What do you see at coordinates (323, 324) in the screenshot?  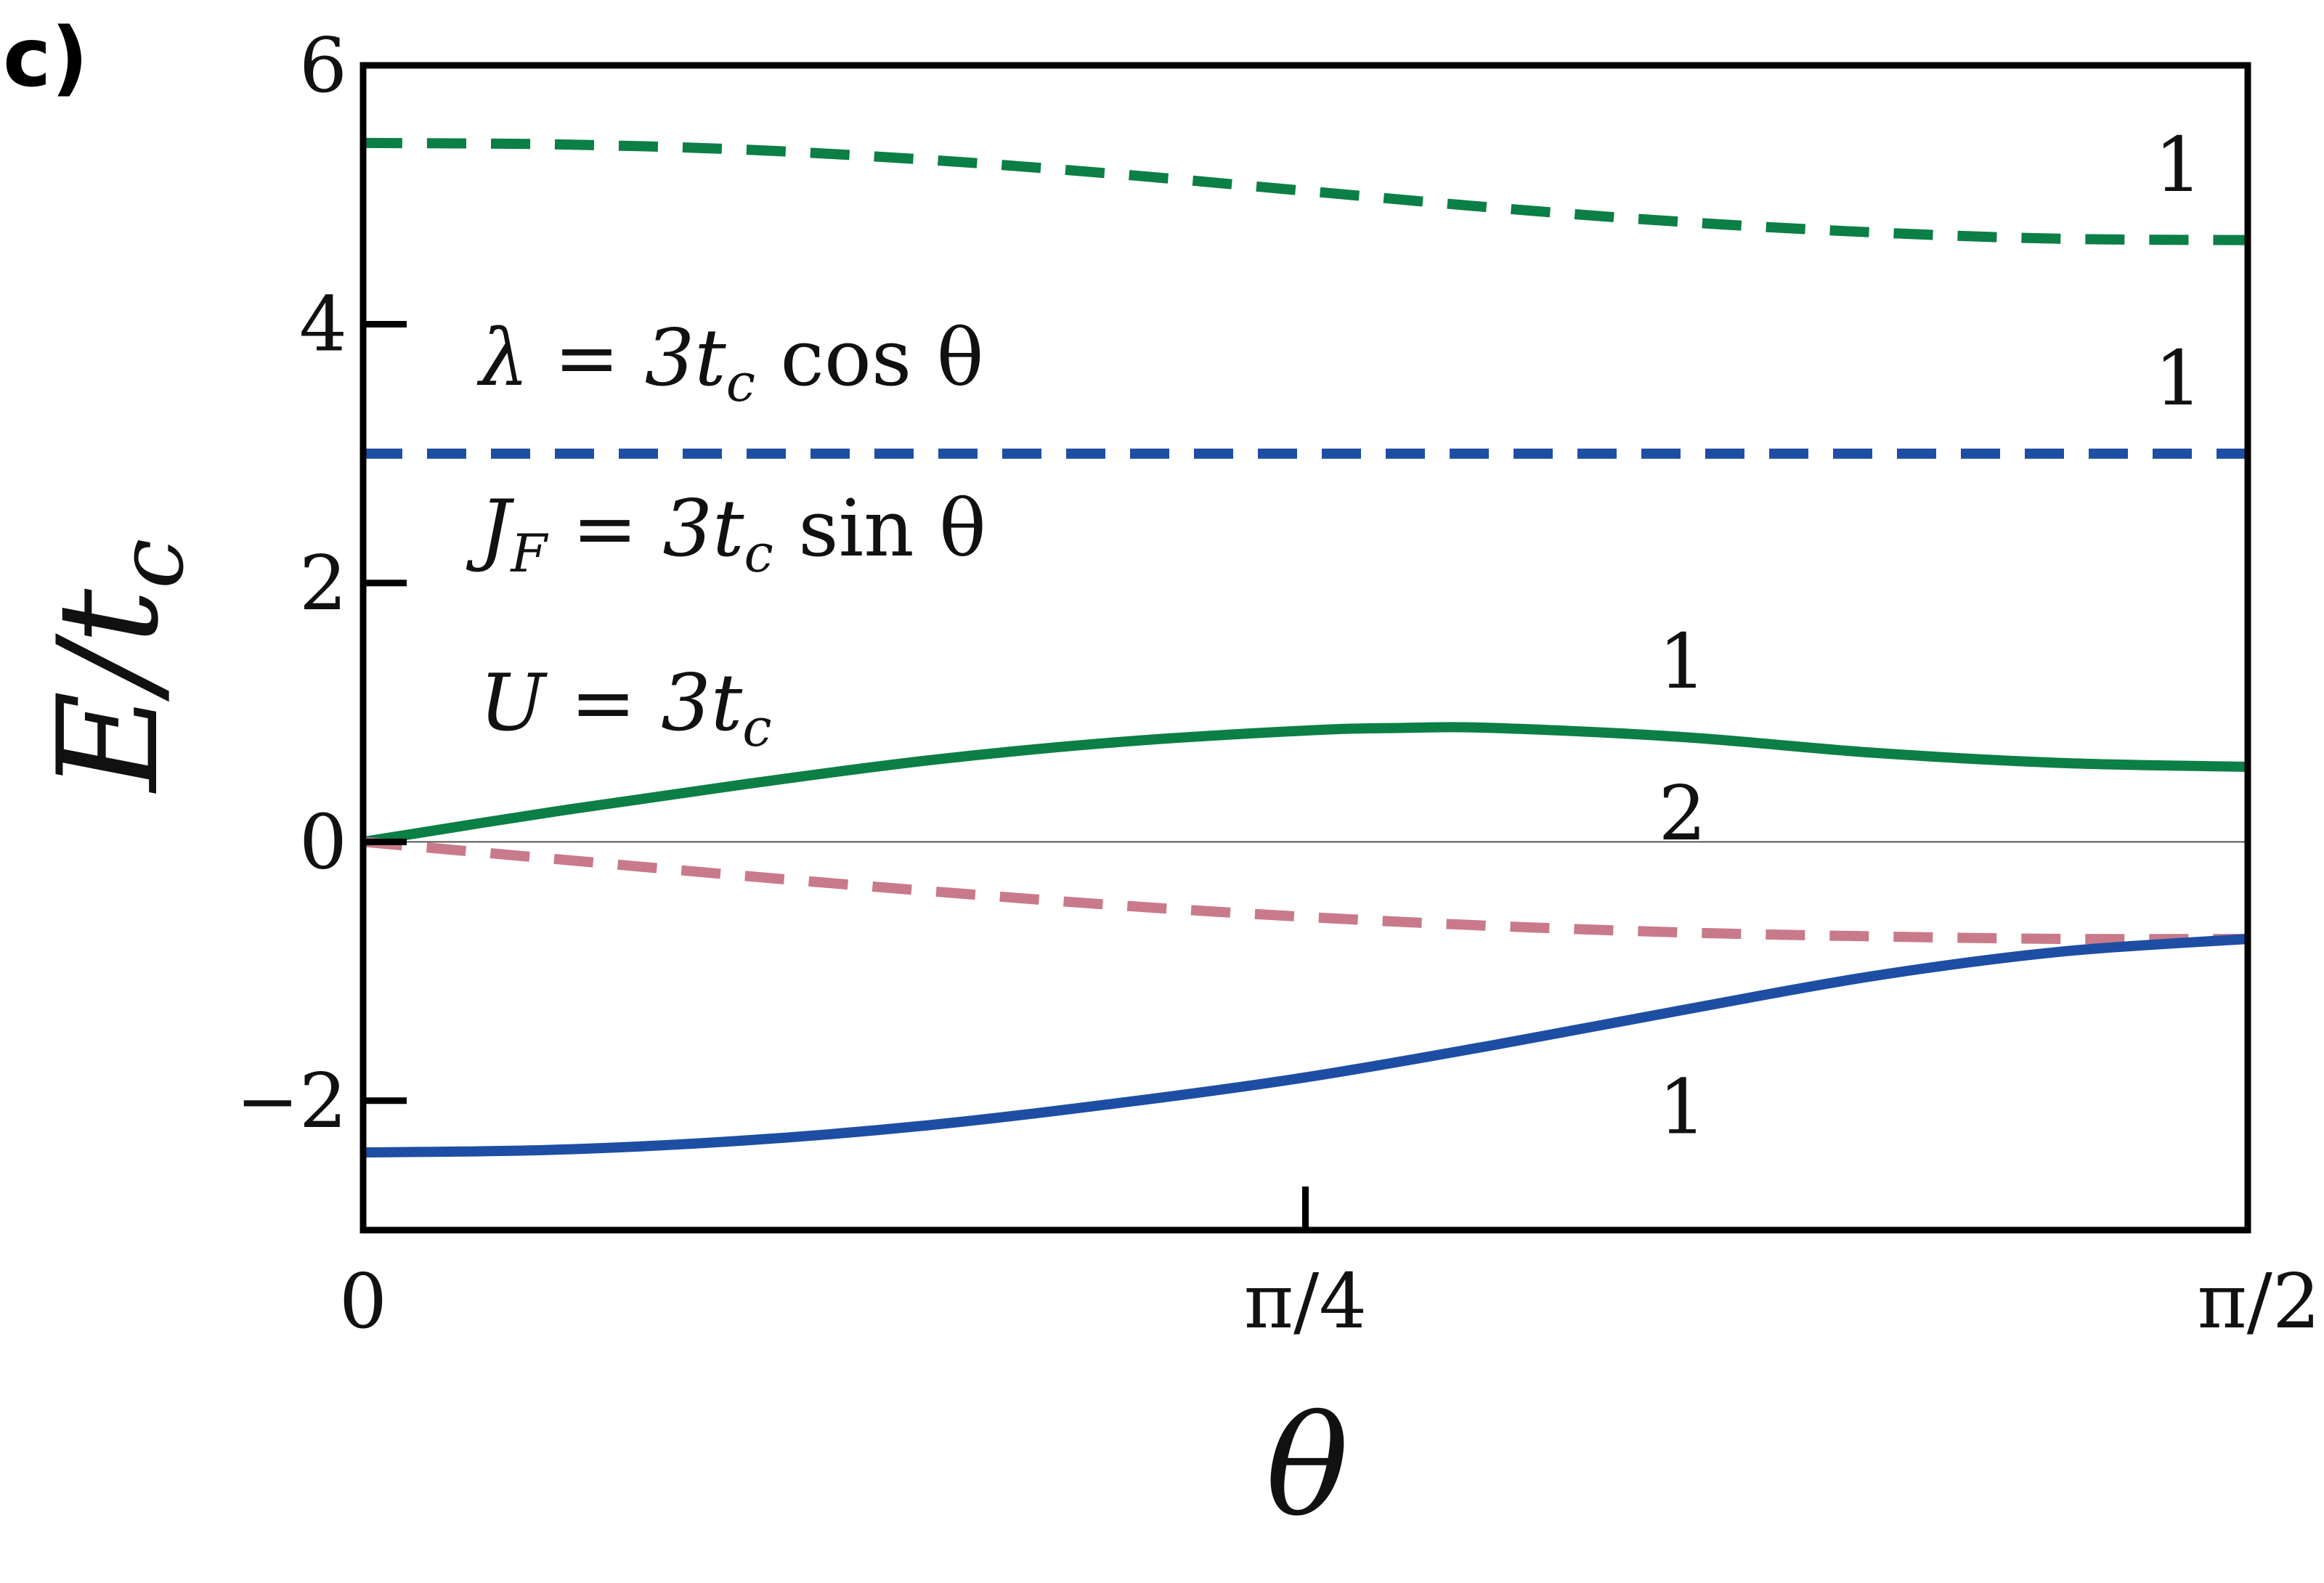 I see `y-tick-label-4: 4` at bounding box center [323, 324].